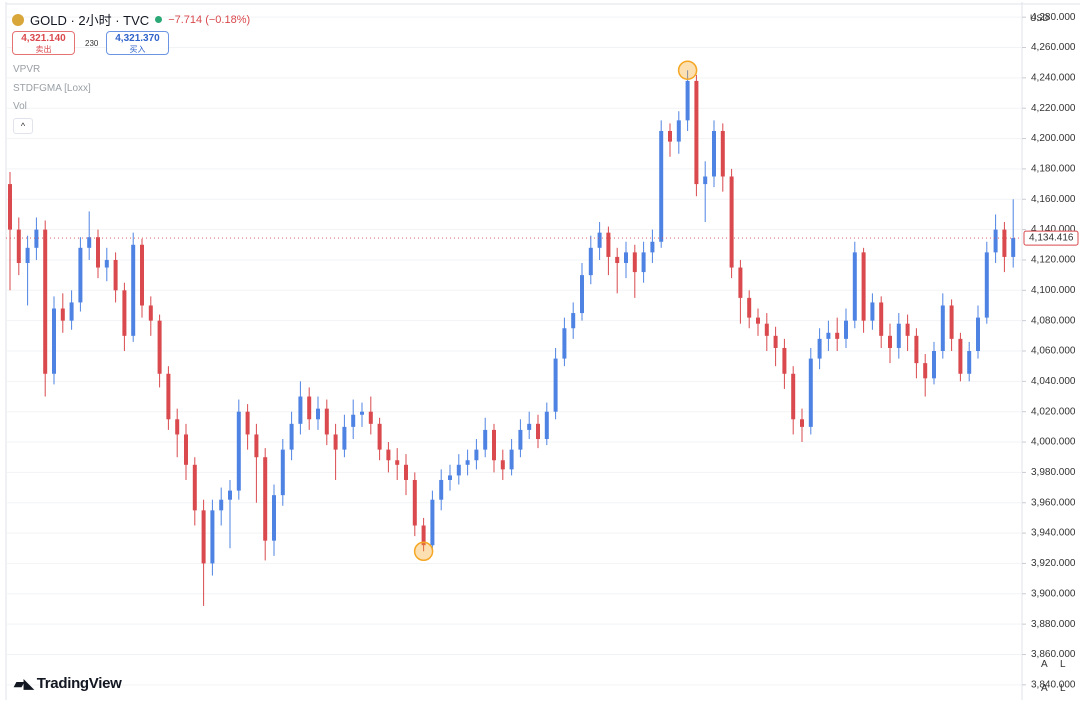  What do you see at coordinates (1053, 290) in the screenshot?
I see `y-tick-label: 4,100.000` at bounding box center [1053, 290].